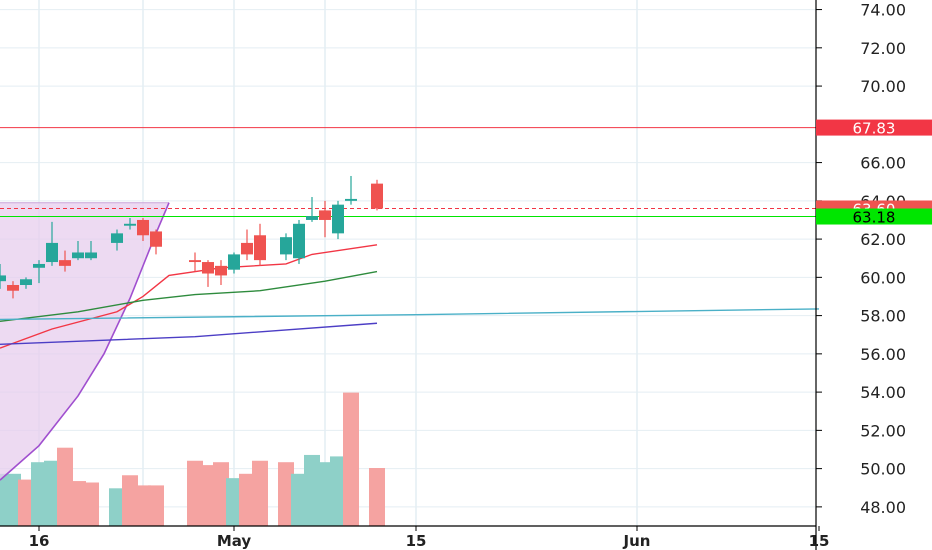  Describe the element at coordinates (874, 129) in the screenshot. I see `price-tag-label: 67.83` at that location.